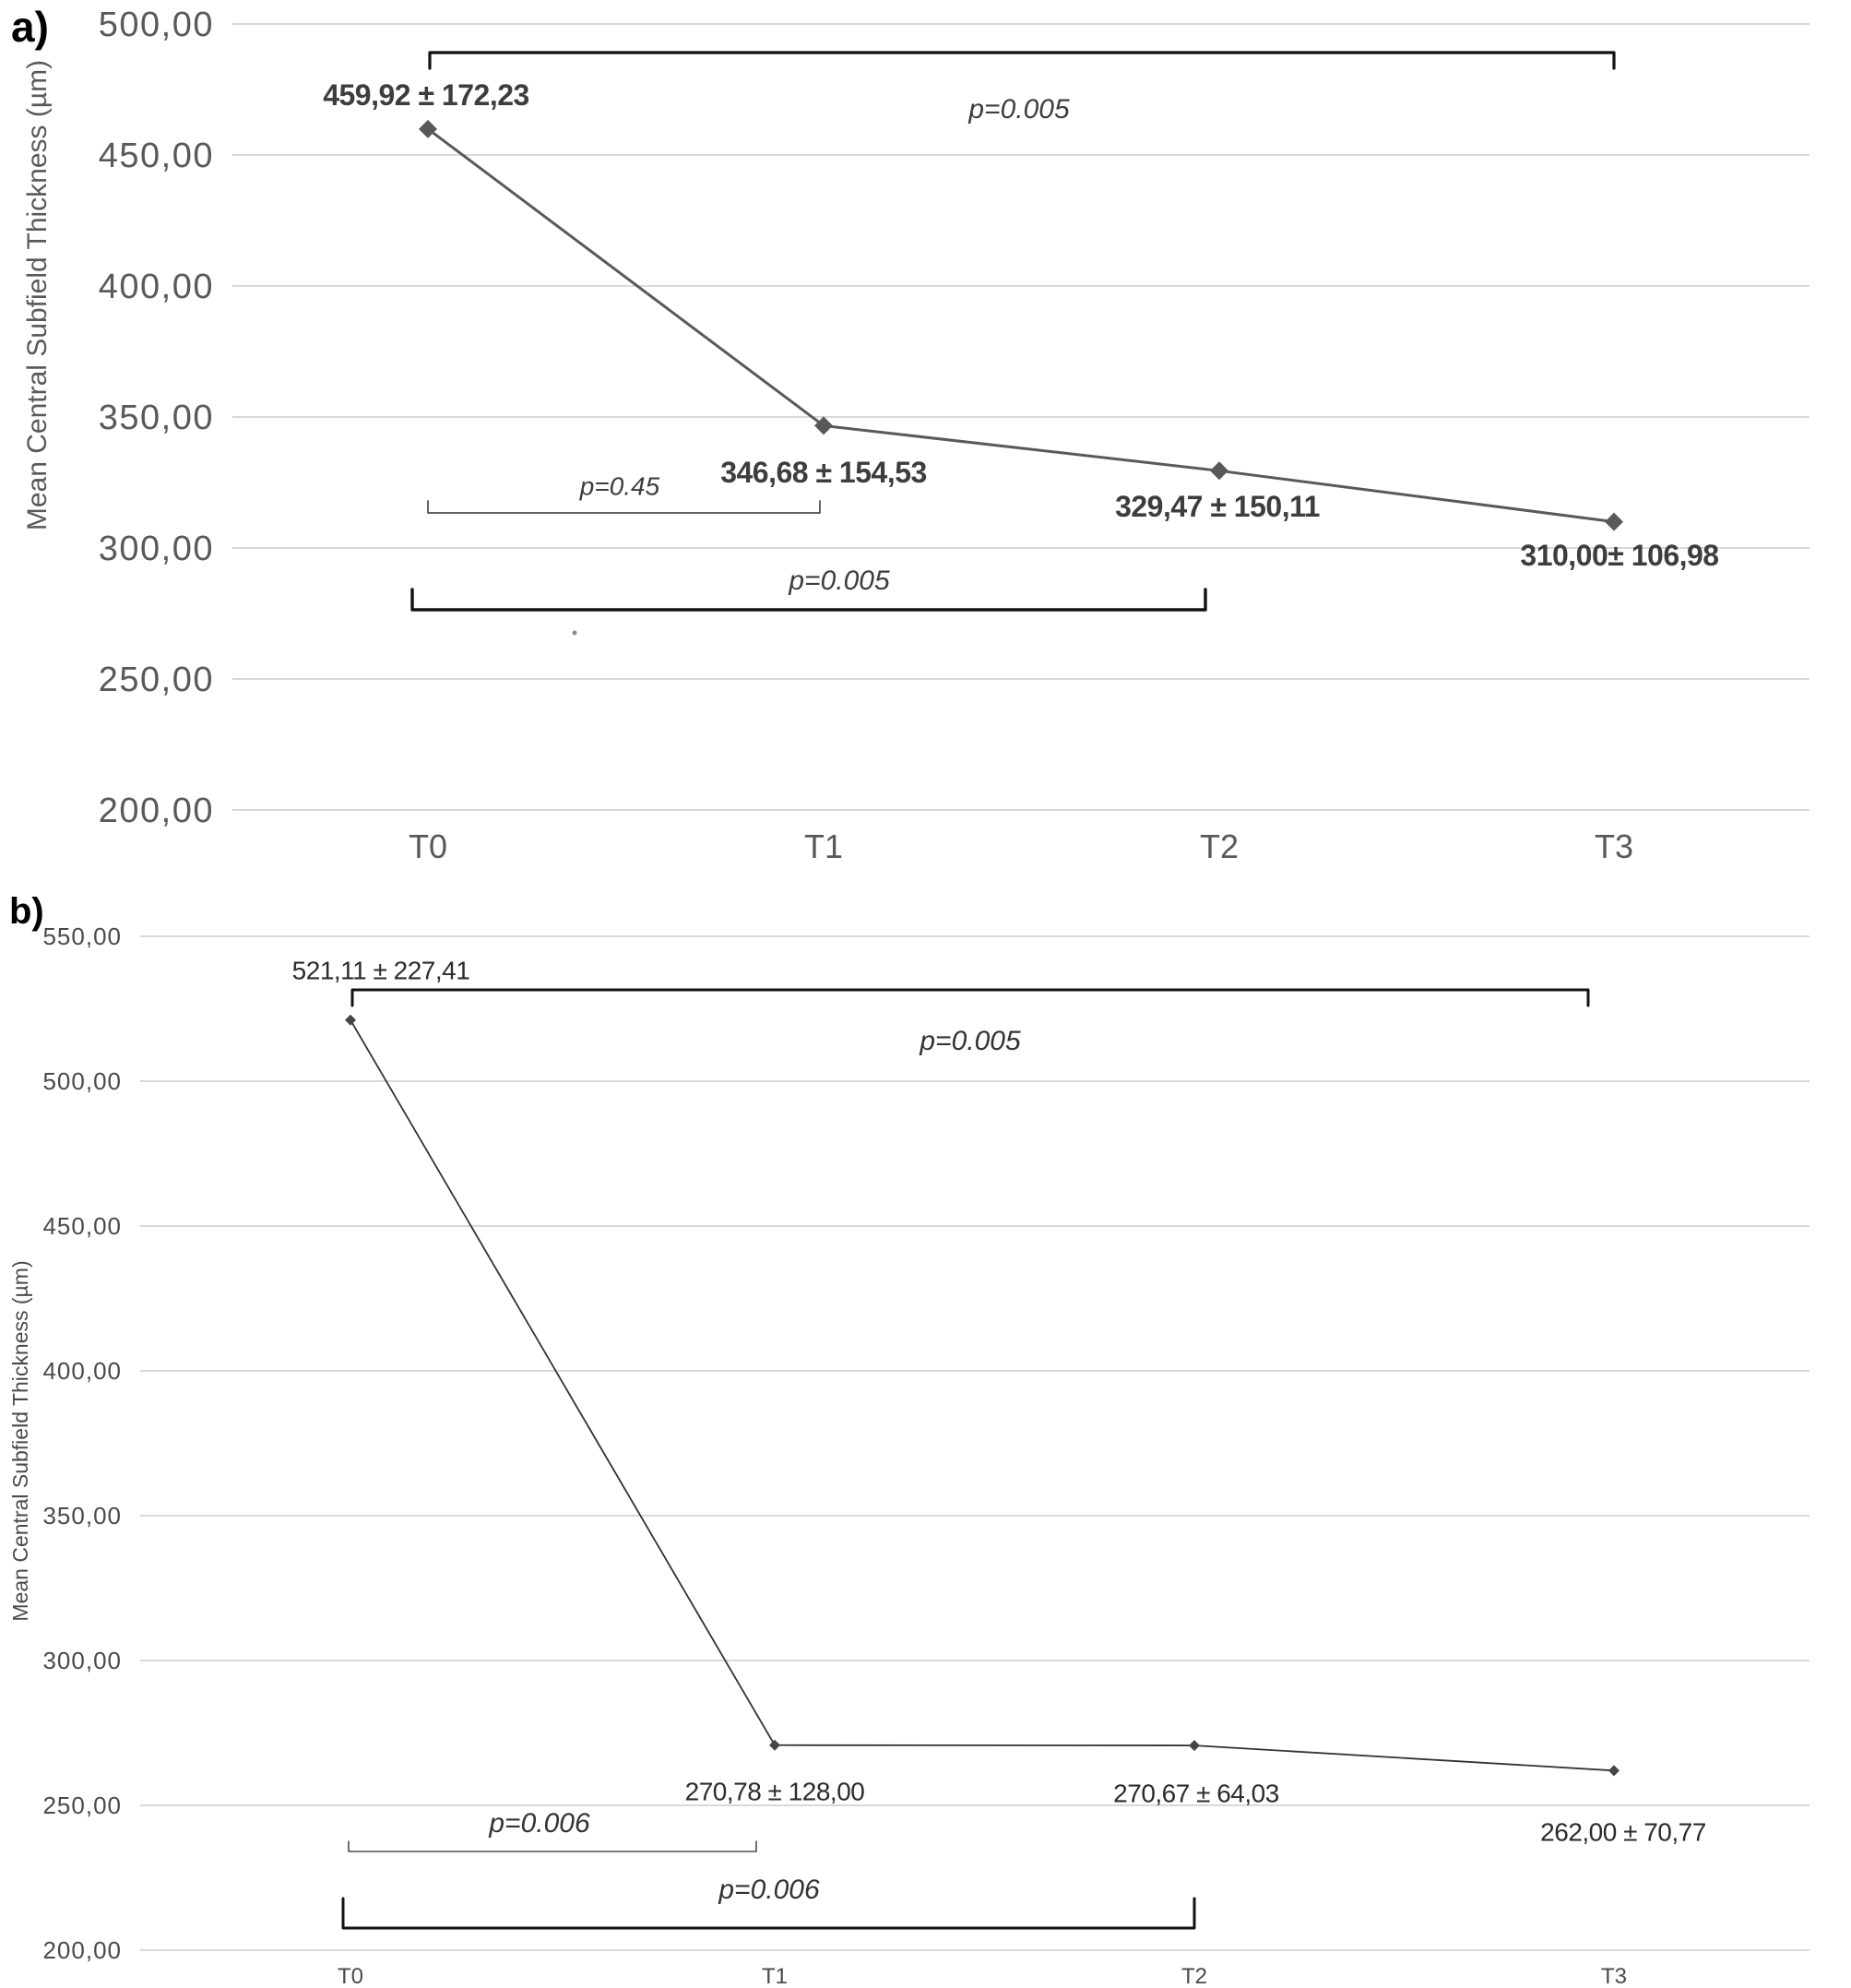  I want to click on value-label: 329,47 ± 150,11, so click(1218, 506).